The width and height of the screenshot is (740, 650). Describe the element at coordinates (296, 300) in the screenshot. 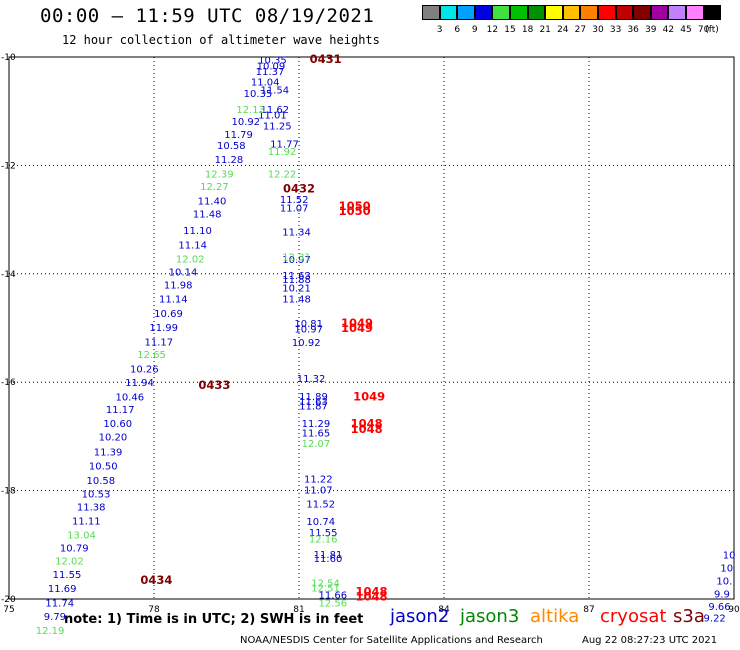

I see `swh-label-jason2: 11.48` at that location.